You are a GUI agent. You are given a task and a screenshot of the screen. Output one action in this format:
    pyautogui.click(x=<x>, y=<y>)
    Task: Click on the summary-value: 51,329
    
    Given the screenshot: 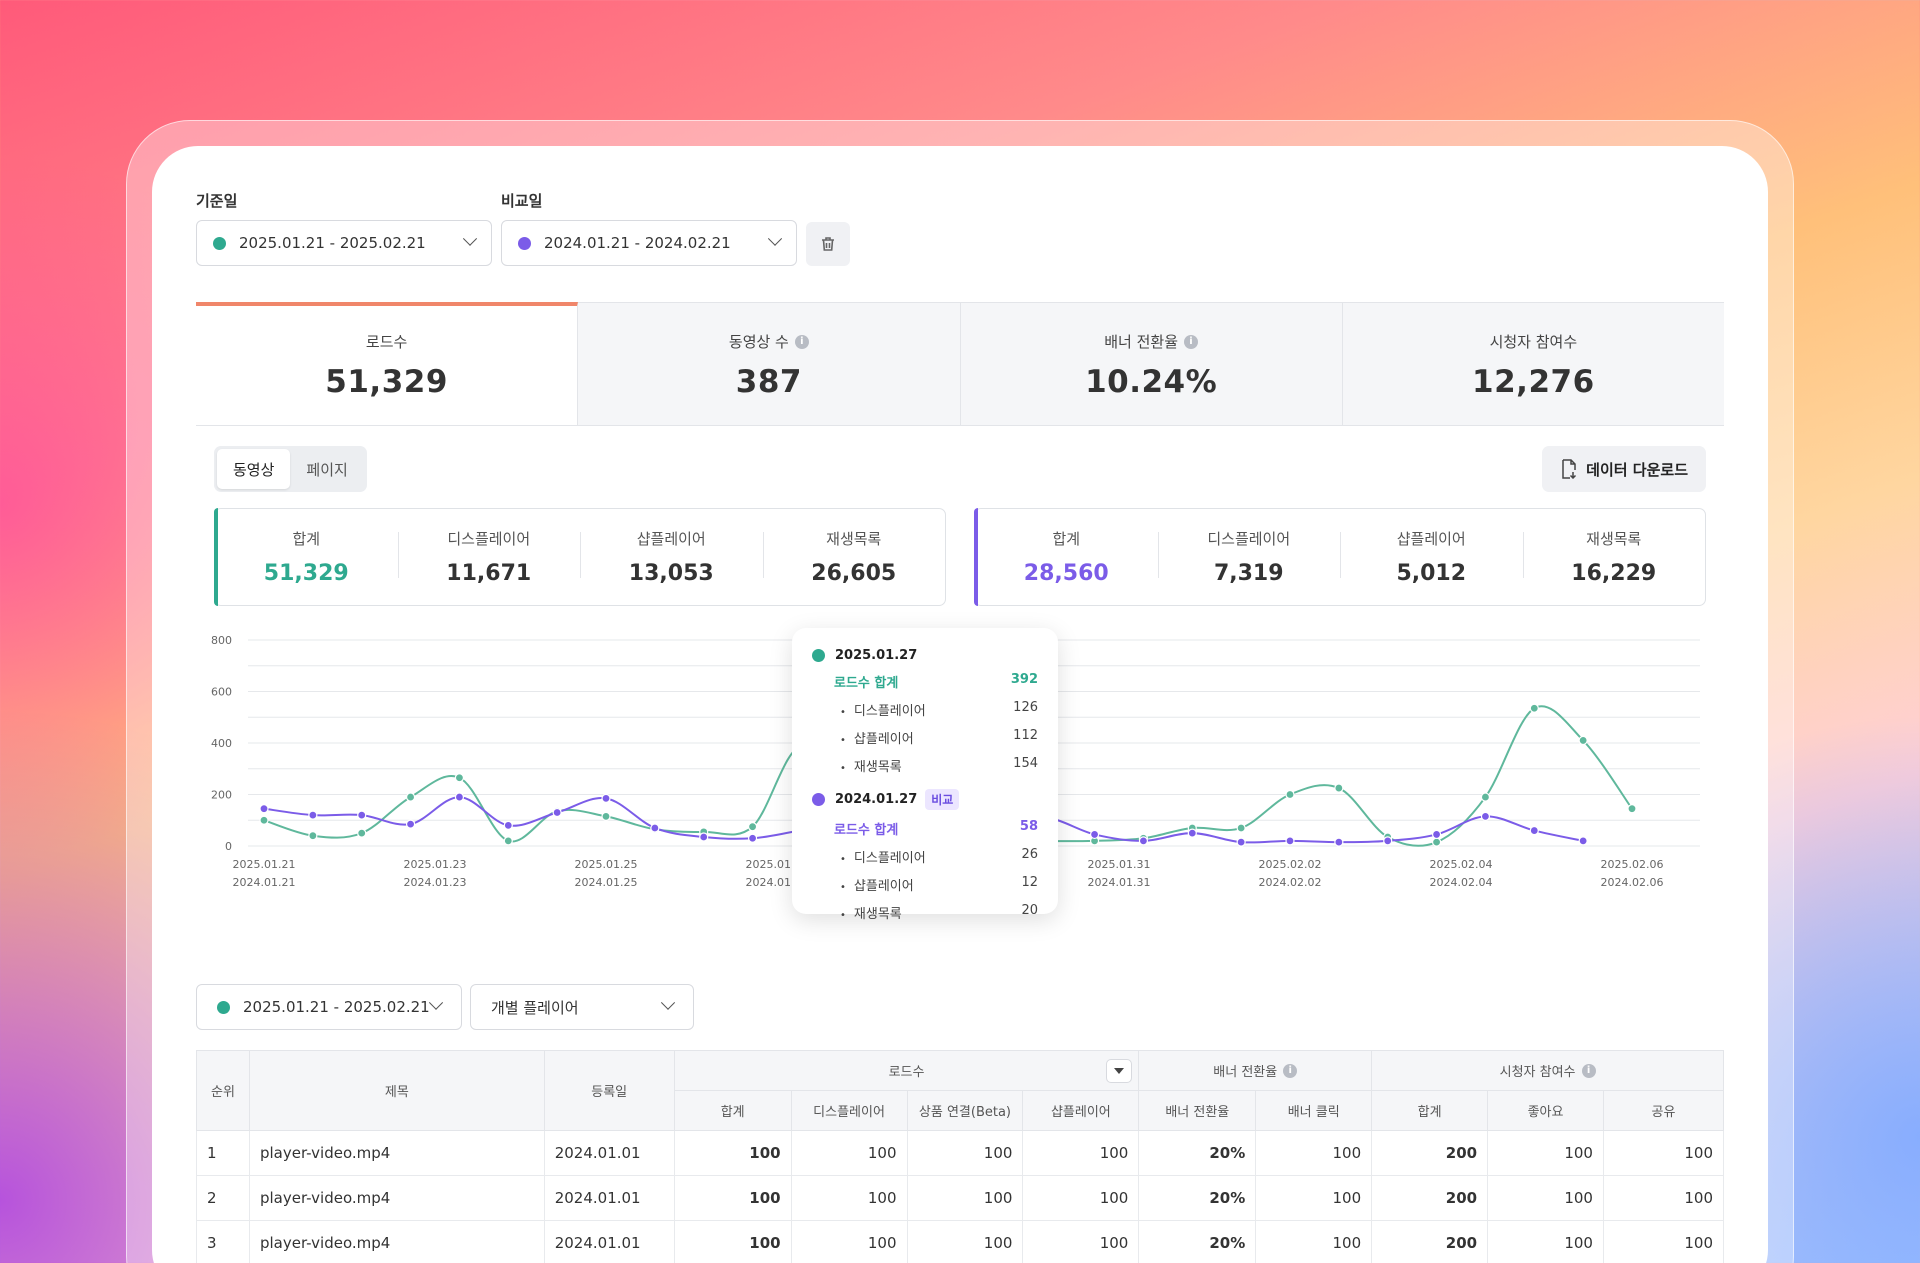 What is the action you would take?
    pyautogui.click(x=306, y=573)
    